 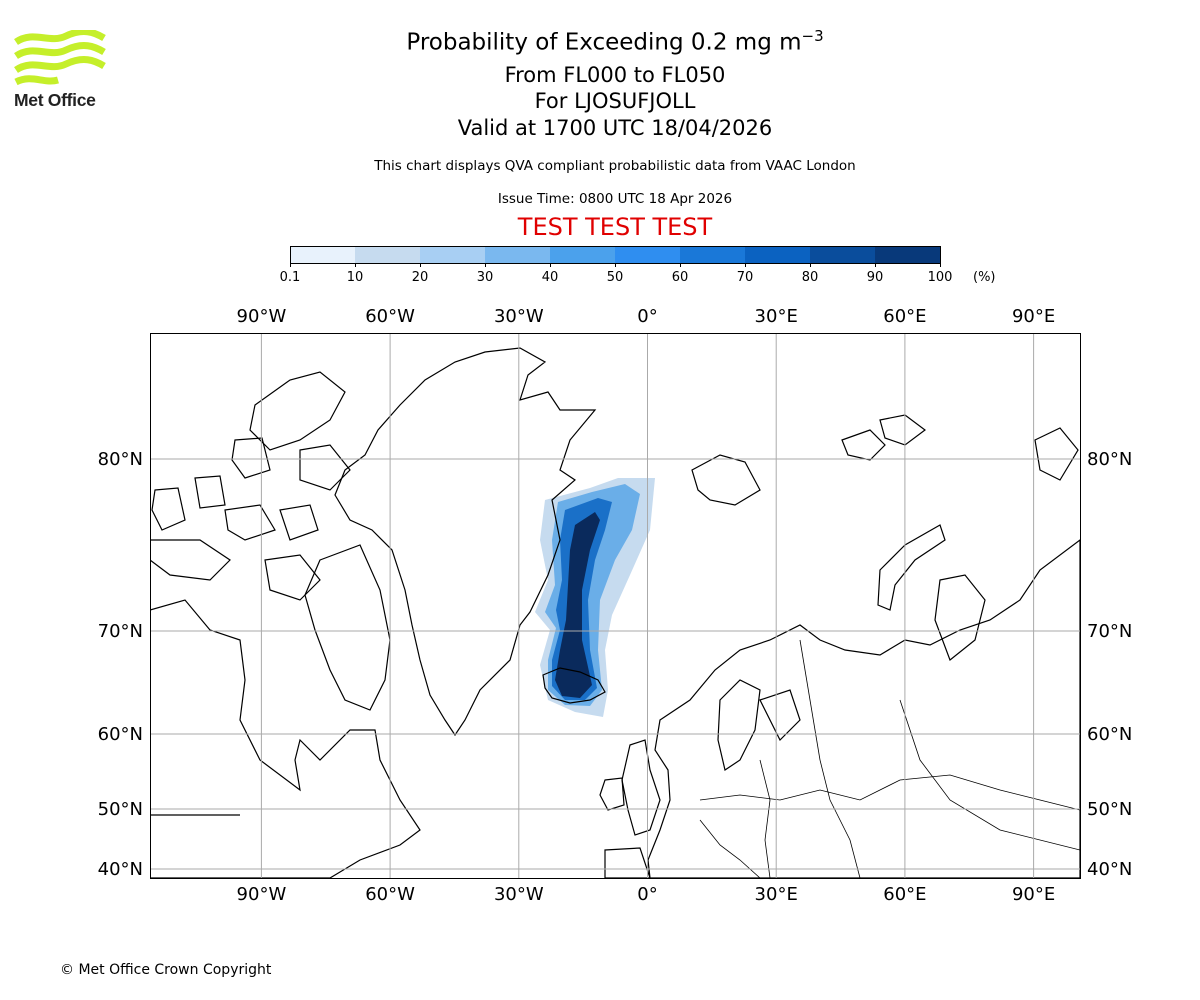 I want to click on title-exponent: −3, so click(x=812, y=36).